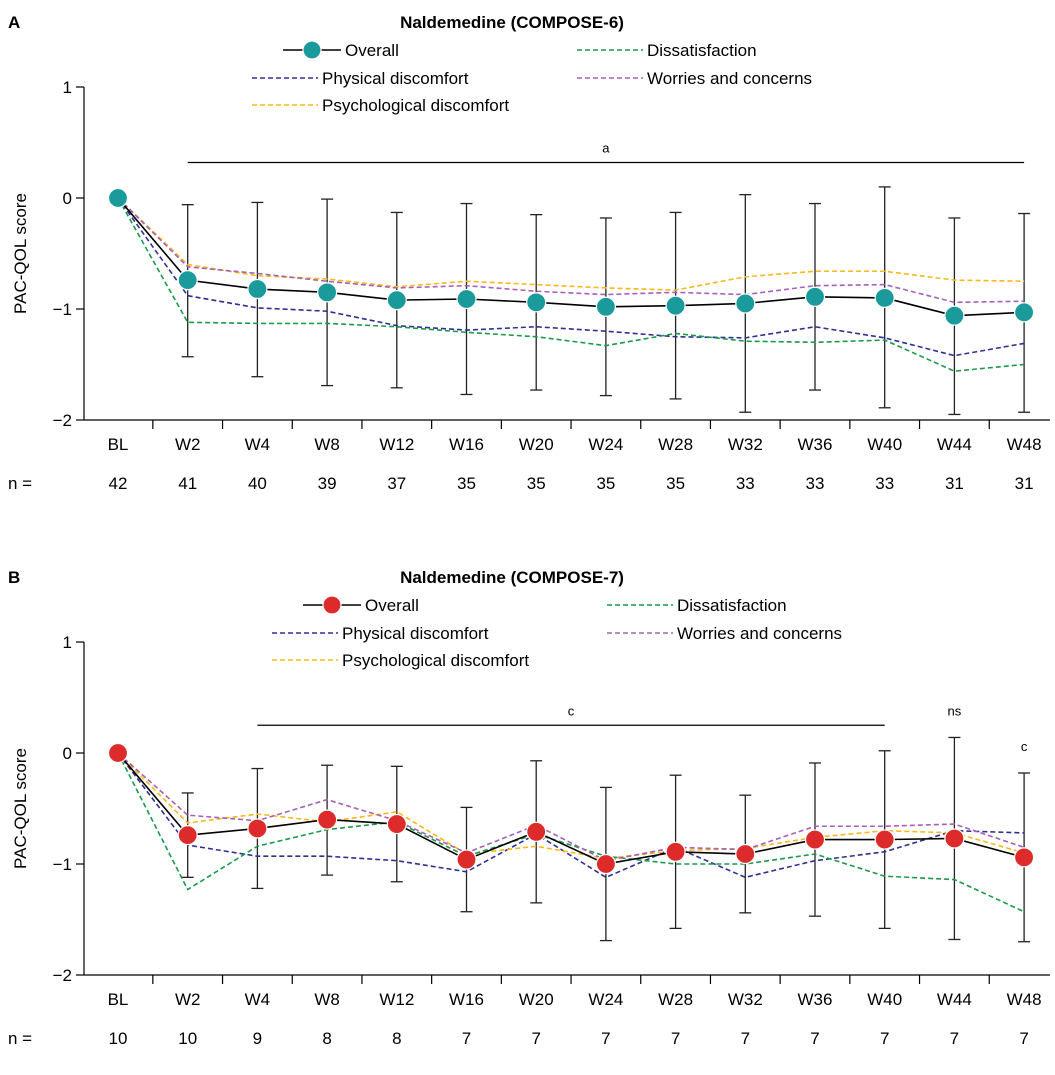 The height and width of the screenshot is (1075, 1055). Describe the element at coordinates (312, 50) in the screenshot. I see `panel-a-legend-overall-marker` at that location.